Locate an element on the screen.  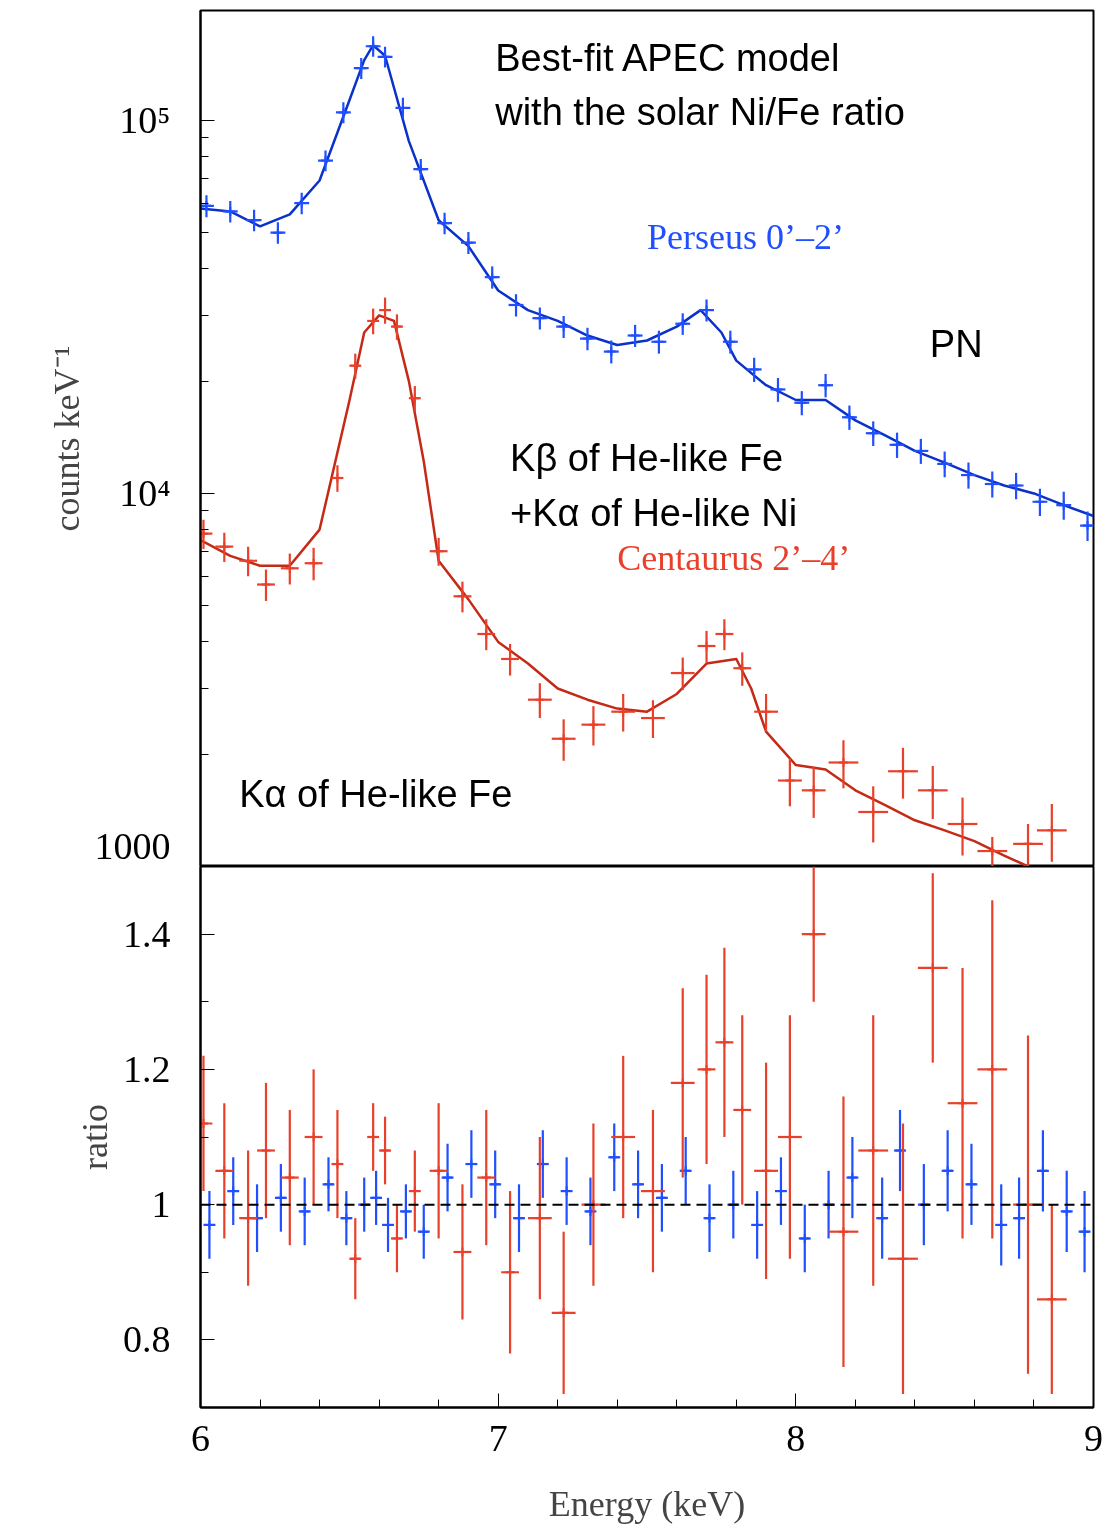
annotation: PN is located at coordinates (956, 344).